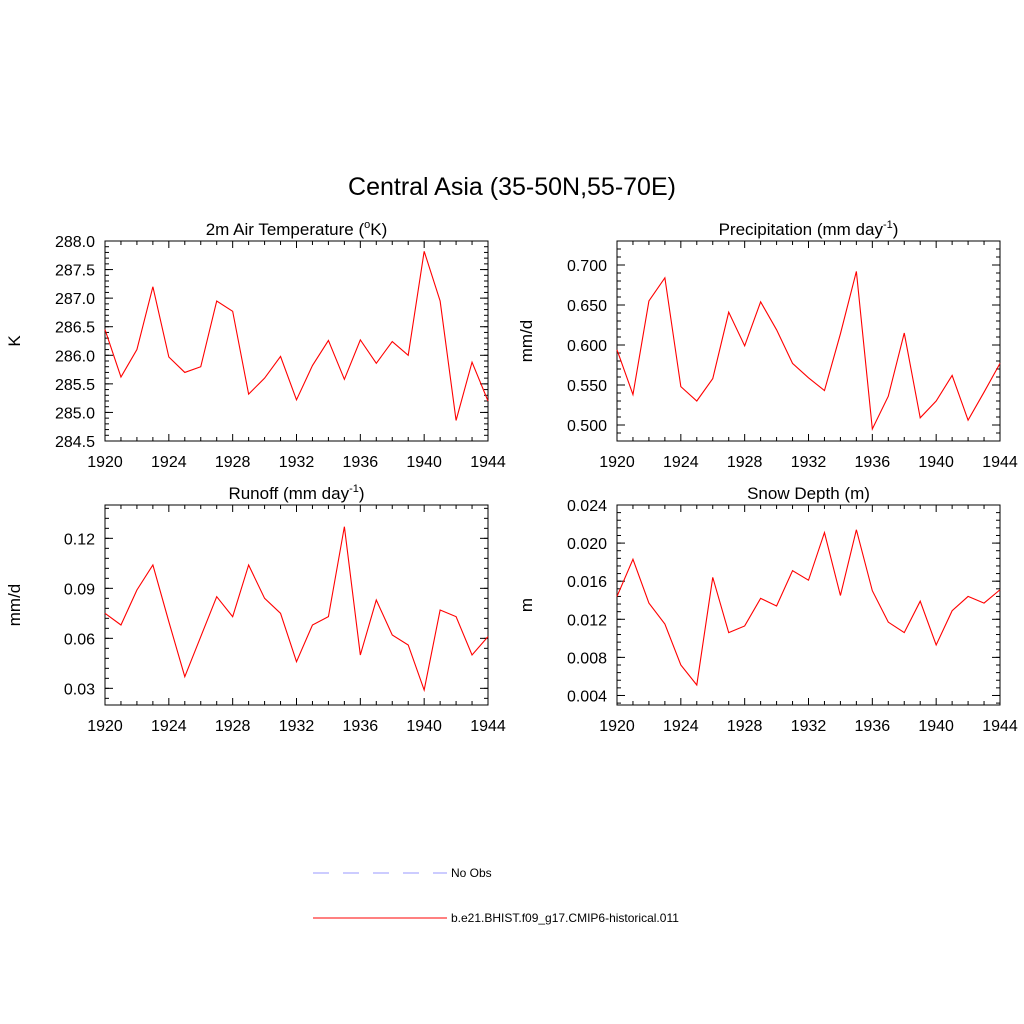 The width and height of the screenshot is (1024, 1024). I want to click on x-tick-label: 1936, so click(361, 462).